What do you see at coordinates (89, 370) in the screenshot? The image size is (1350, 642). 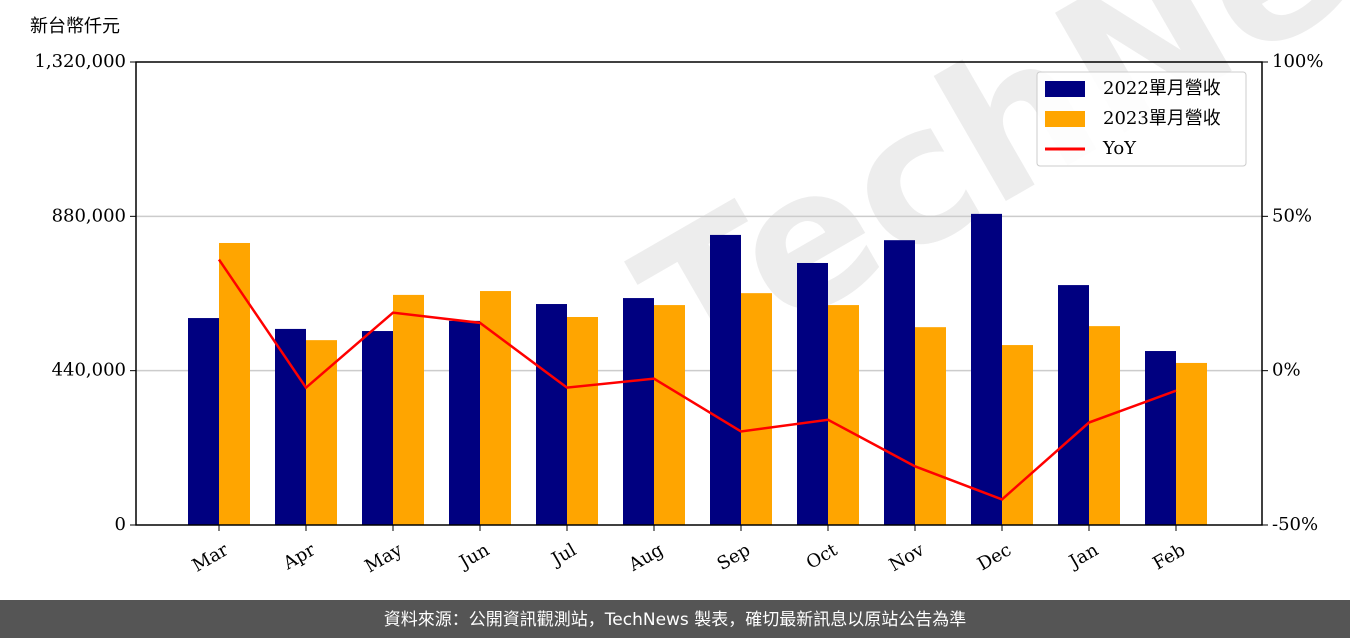 I see `y-tick-label: 440,000` at bounding box center [89, 370].